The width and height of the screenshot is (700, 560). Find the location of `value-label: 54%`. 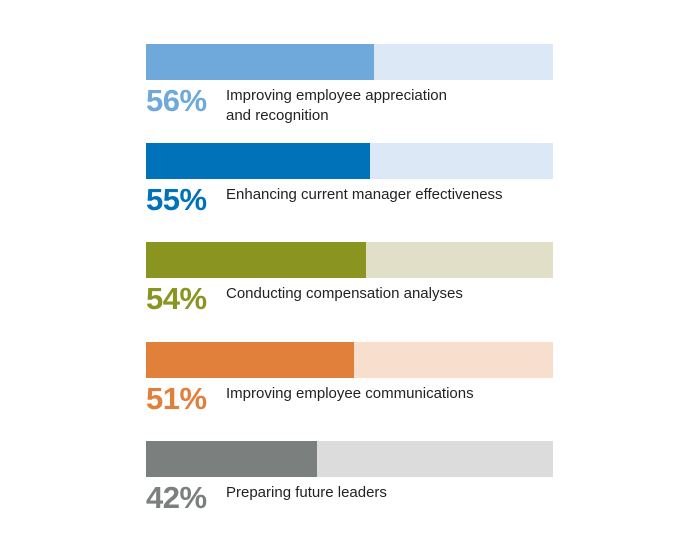

value-label: 54% is located at coordinates (176, 299).